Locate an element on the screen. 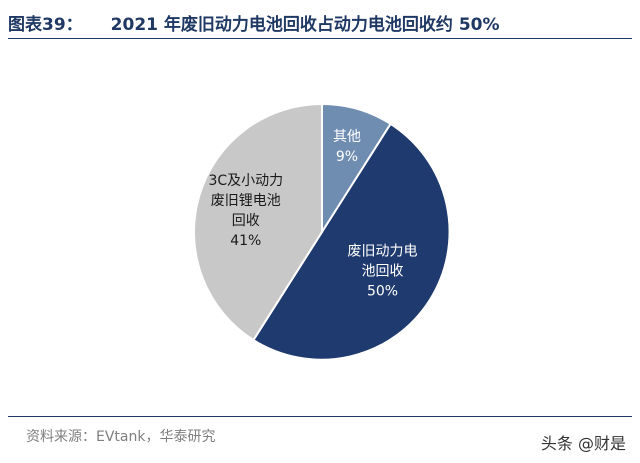 The height and width of the screenshot is (463, 640). slice-category-label: 回收 is located at coordinates (246, 221).